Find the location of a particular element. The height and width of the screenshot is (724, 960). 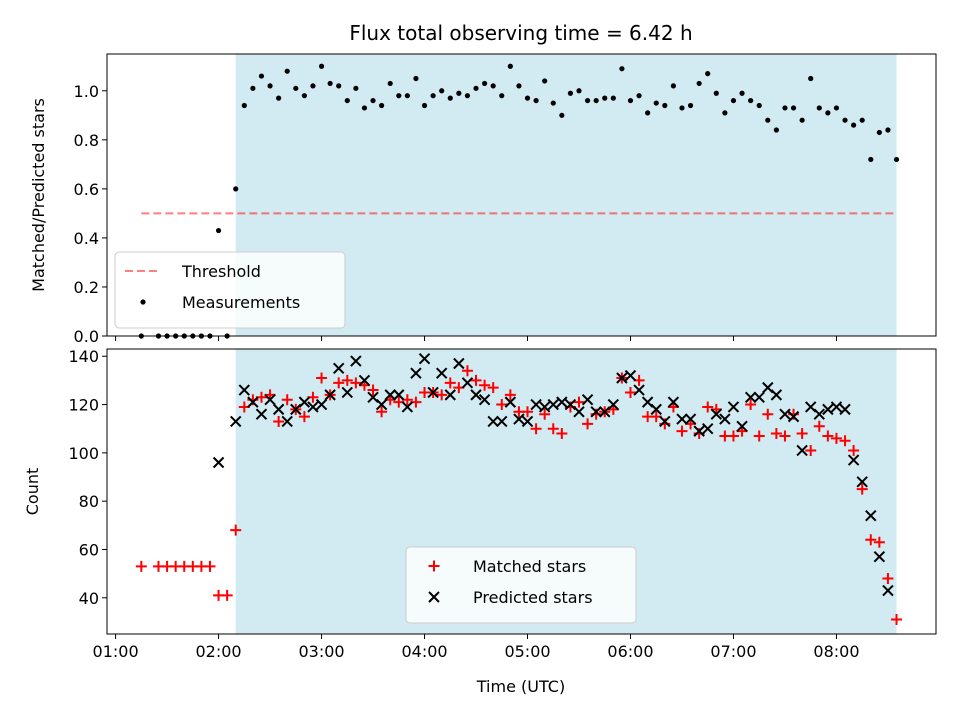

y-tick-label: 0.6 is located at coordinates (86, 189).